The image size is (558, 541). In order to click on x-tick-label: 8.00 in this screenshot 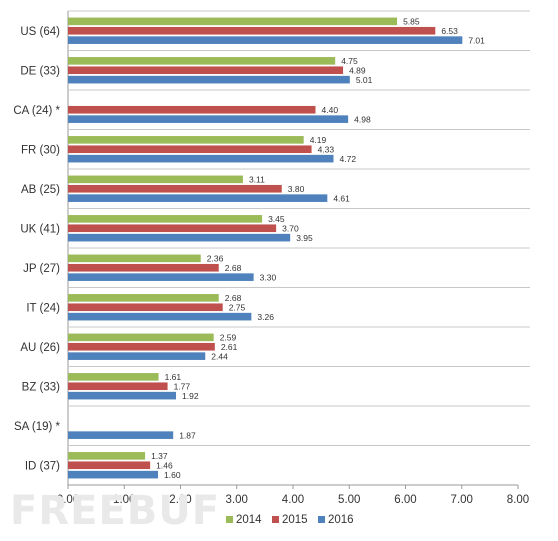, I will do `click(518, 500)`.